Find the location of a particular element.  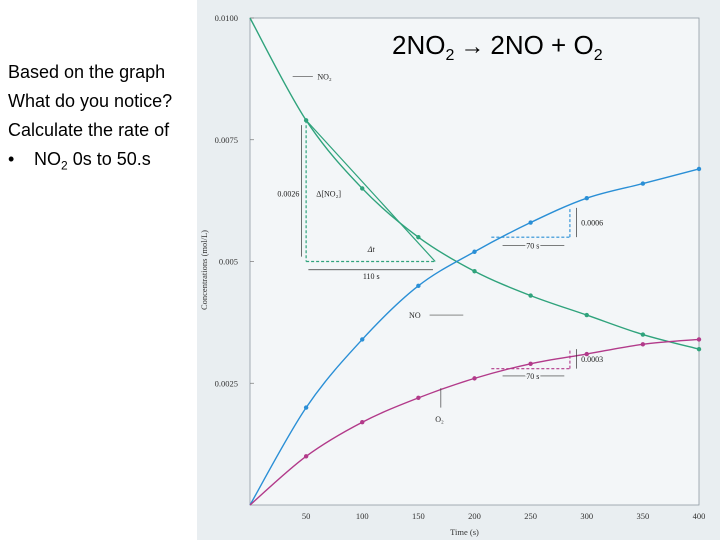

delta-no2-value: 0.0026 is located at coordinates (288, 193).